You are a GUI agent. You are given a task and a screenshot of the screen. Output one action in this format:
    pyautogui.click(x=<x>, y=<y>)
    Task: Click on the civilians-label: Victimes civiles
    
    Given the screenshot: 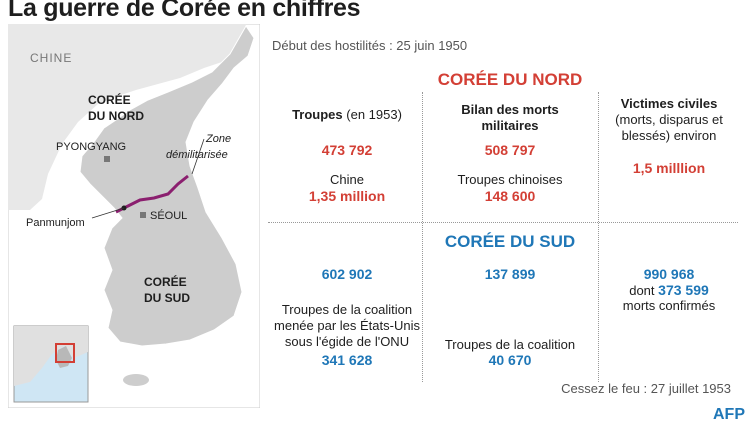 What is the action you would take?
    pyautogui.click(x=669, y=103)
    